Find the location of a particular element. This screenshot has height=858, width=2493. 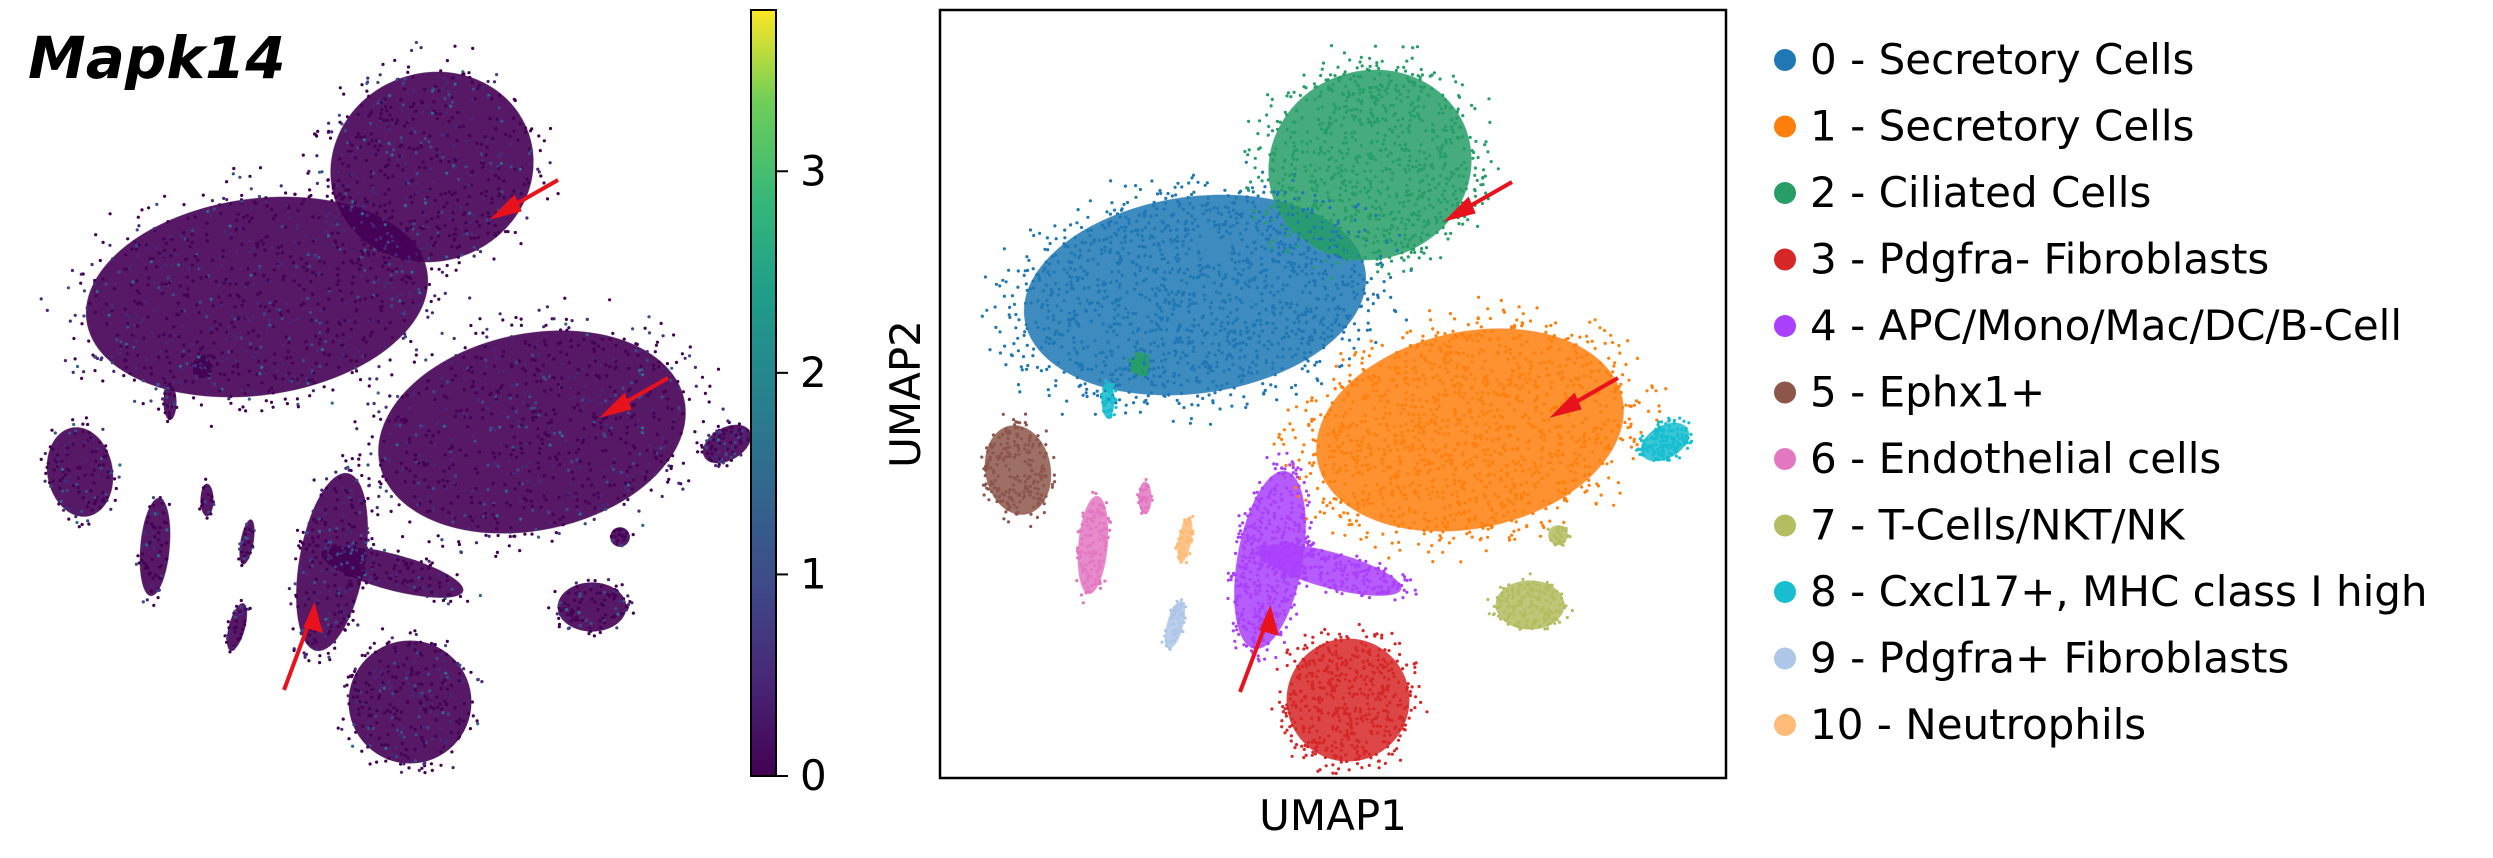

colorbar-tick-label: 2 is located at coordinates (813, 372).